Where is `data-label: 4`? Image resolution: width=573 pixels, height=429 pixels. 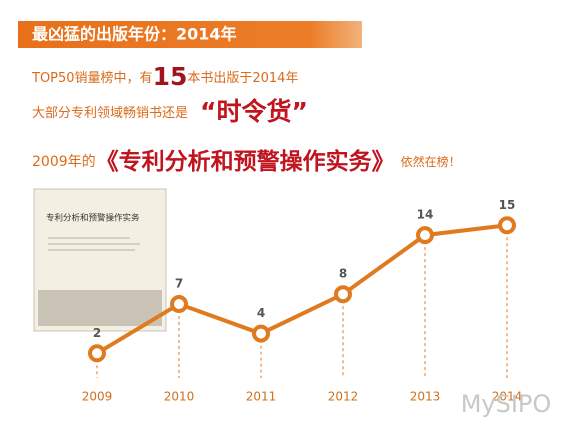 data-label: 4 is located at coordinates (261, 313).